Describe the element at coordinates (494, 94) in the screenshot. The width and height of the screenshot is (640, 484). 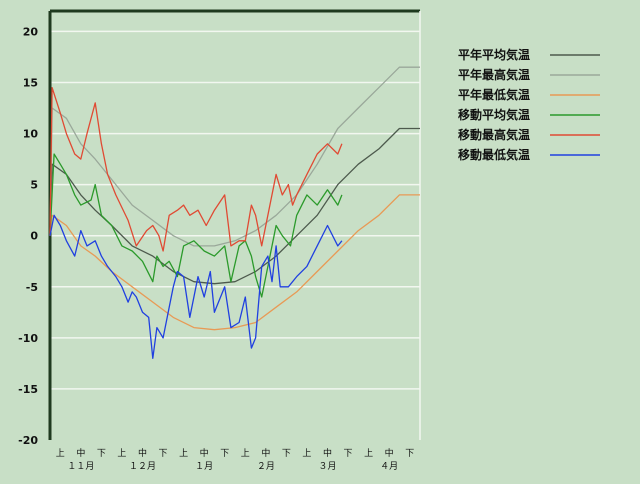
I see `legend-label: 平年最低気温` at that location.